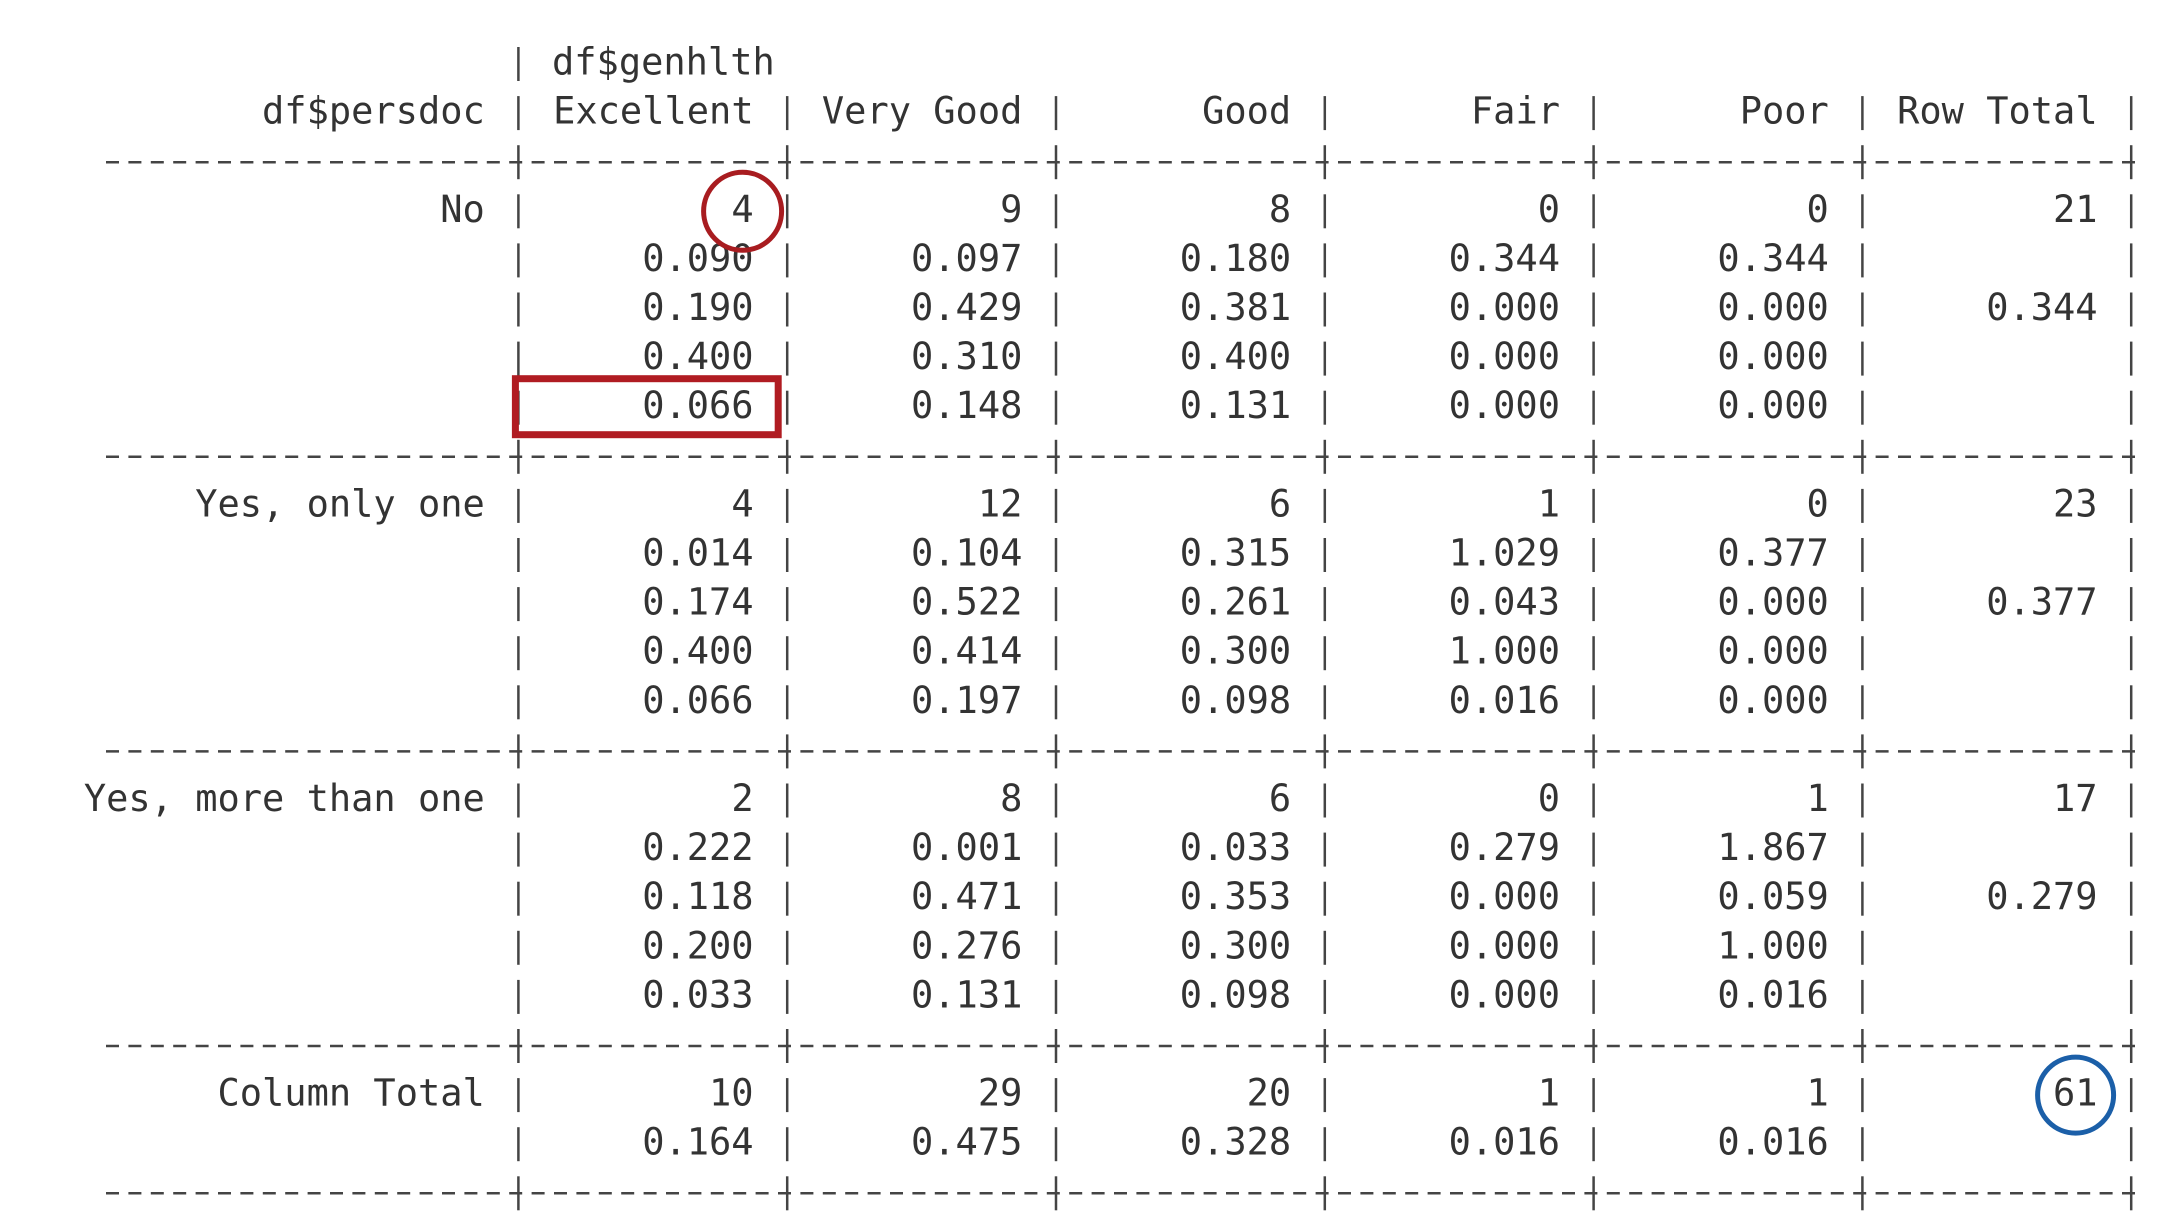  What do you see at coordinates (1235, 553) in the screenshot?
I see `cell-value: 0.315` at bounding box center [1235, 553].